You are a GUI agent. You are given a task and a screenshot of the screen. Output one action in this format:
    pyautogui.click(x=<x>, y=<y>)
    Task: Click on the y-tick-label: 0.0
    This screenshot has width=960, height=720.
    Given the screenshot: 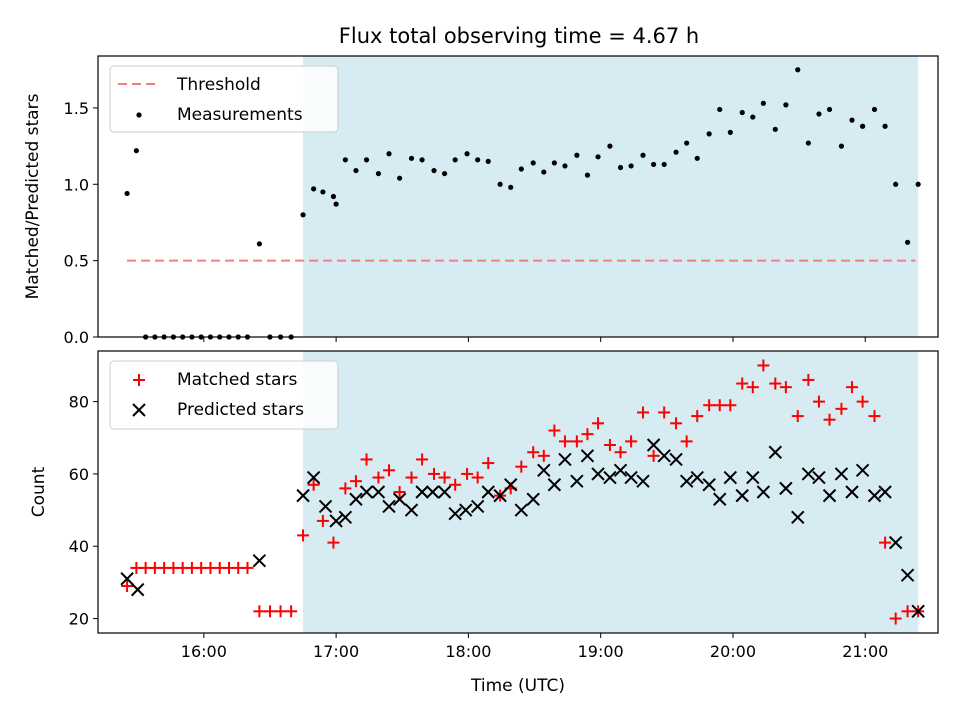 What is the action you would take?
    pyautogui.click(x=76, y=337)
    